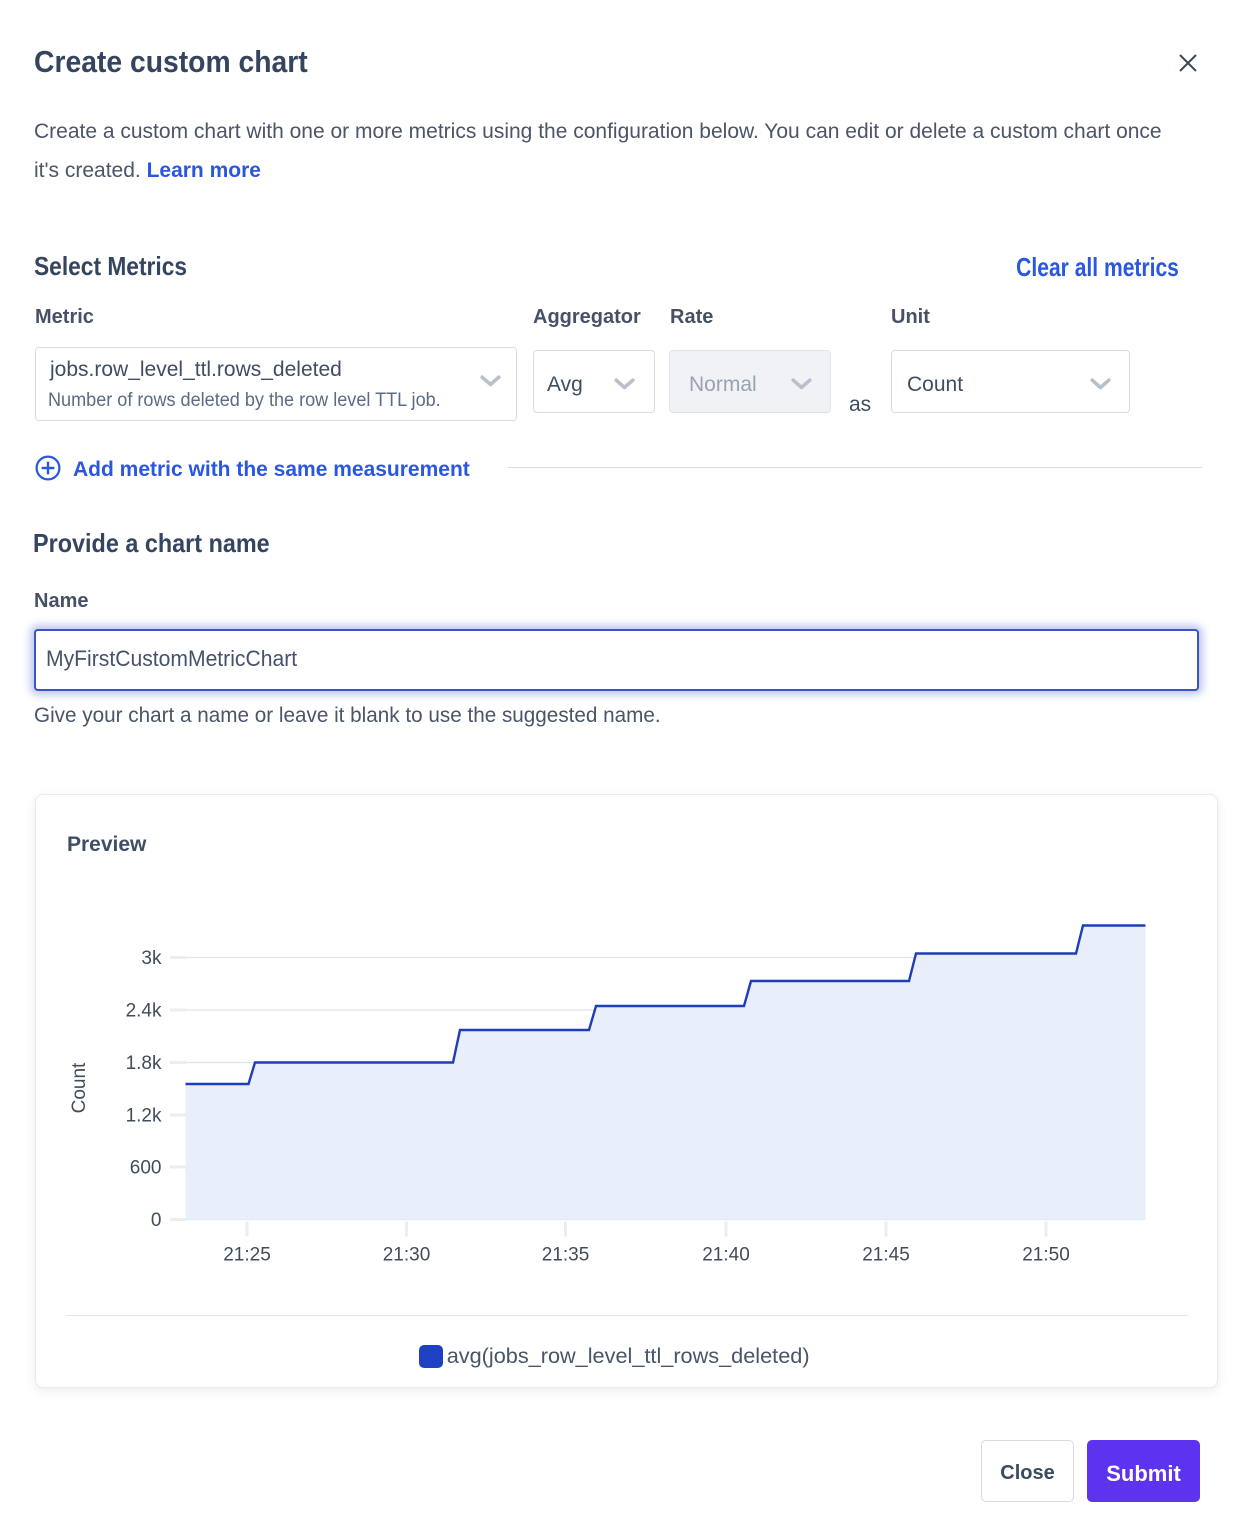 Image resolution: width=1236 pixels, height=1538 pixels. What do you see at coordinates (144, 1011) in the screenshot?
I see `svg-text: 2.4k` at bounding box center [144, 1011].